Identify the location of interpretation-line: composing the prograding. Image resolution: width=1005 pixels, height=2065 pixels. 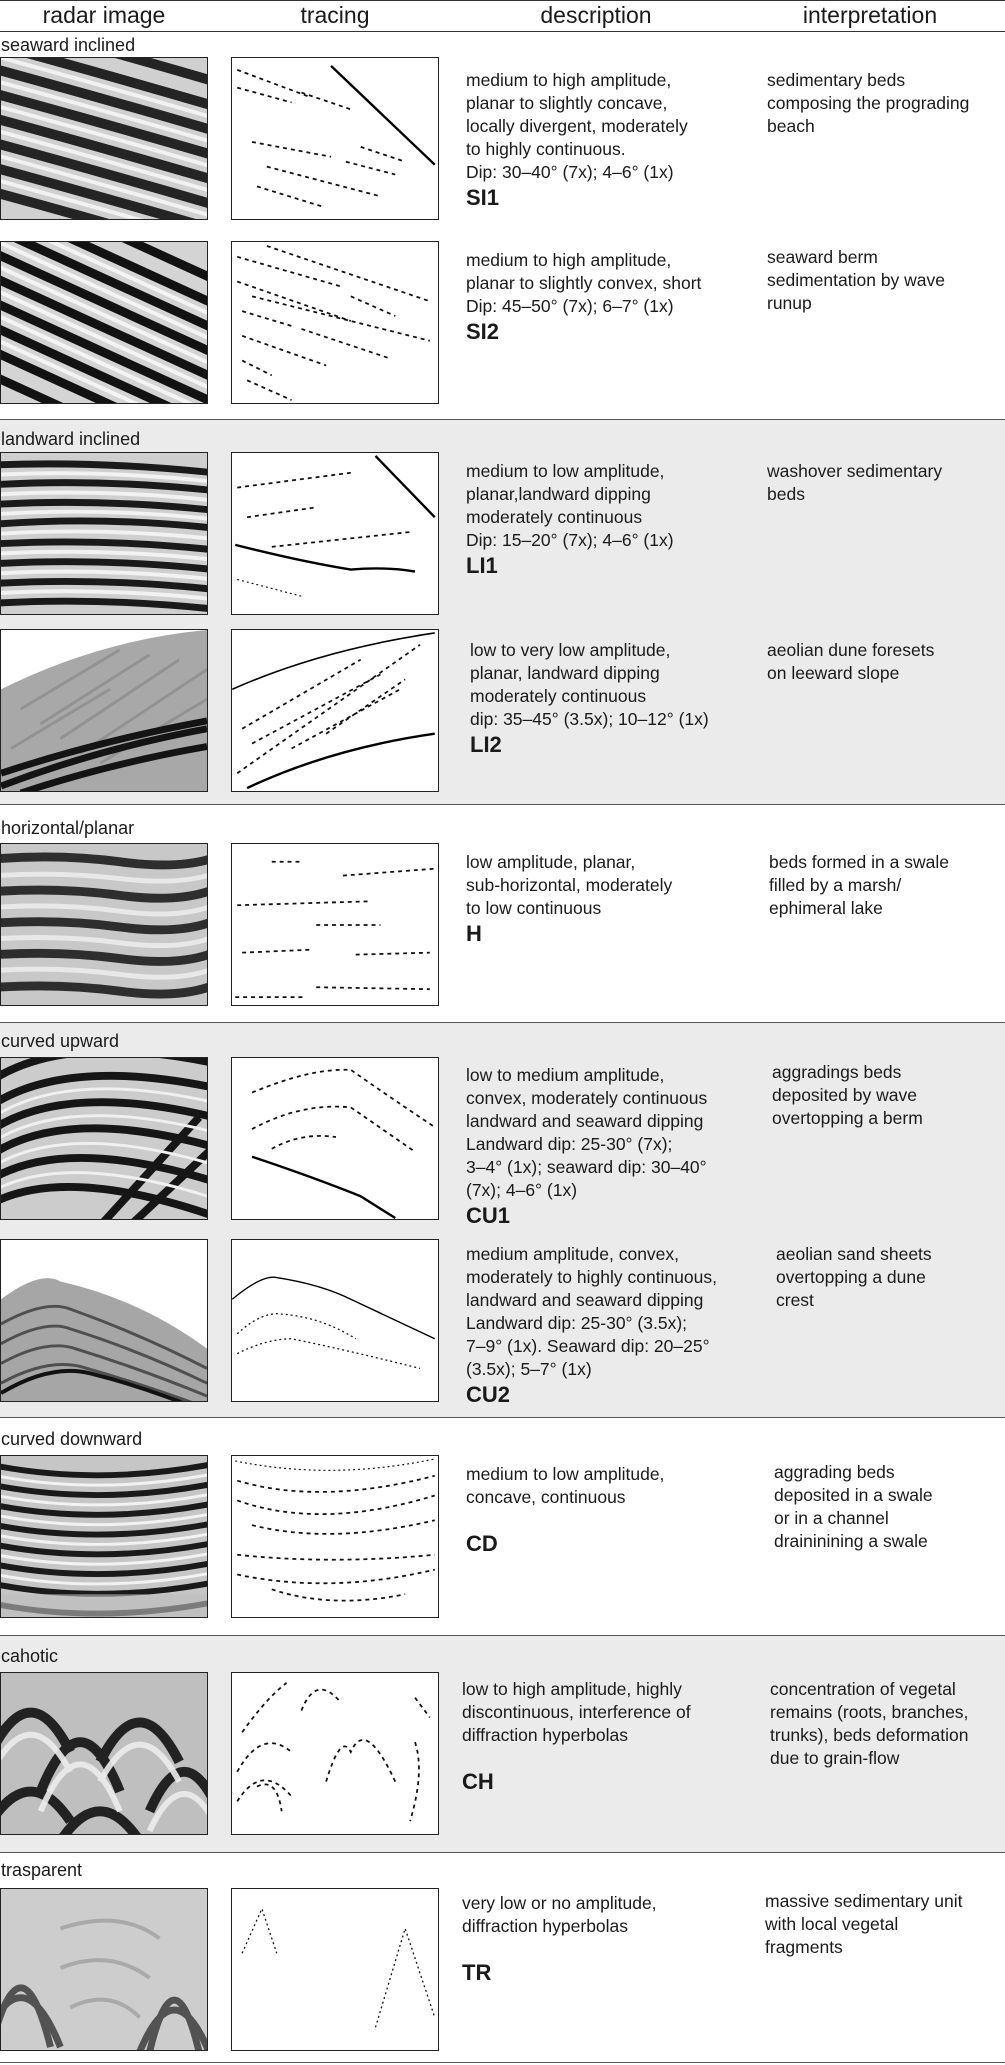
(868, 103).